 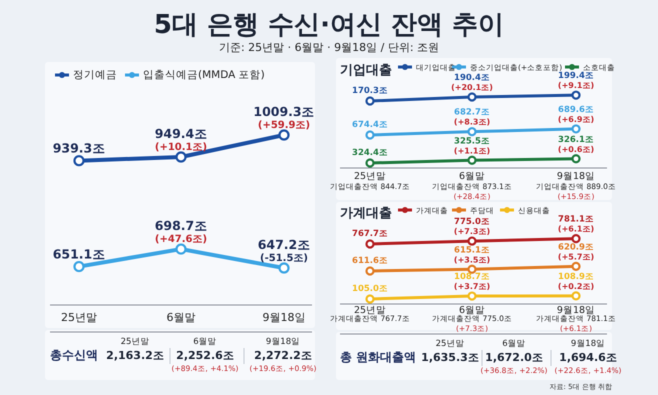 What do you see at coordinates (370, 261) in the screenshot?
I see `data-label: 611.6조` at bounding box center [370, 261].